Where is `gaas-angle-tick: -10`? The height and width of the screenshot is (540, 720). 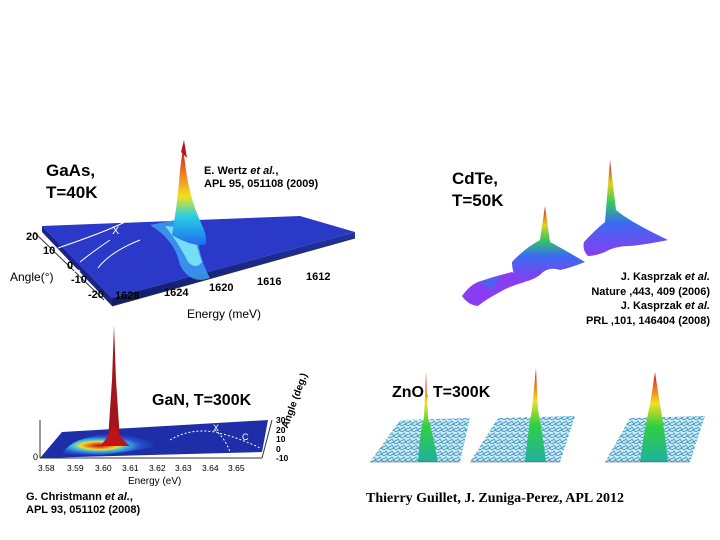
gaas-angle-tick: -10 is located at coordinates (79, 280).